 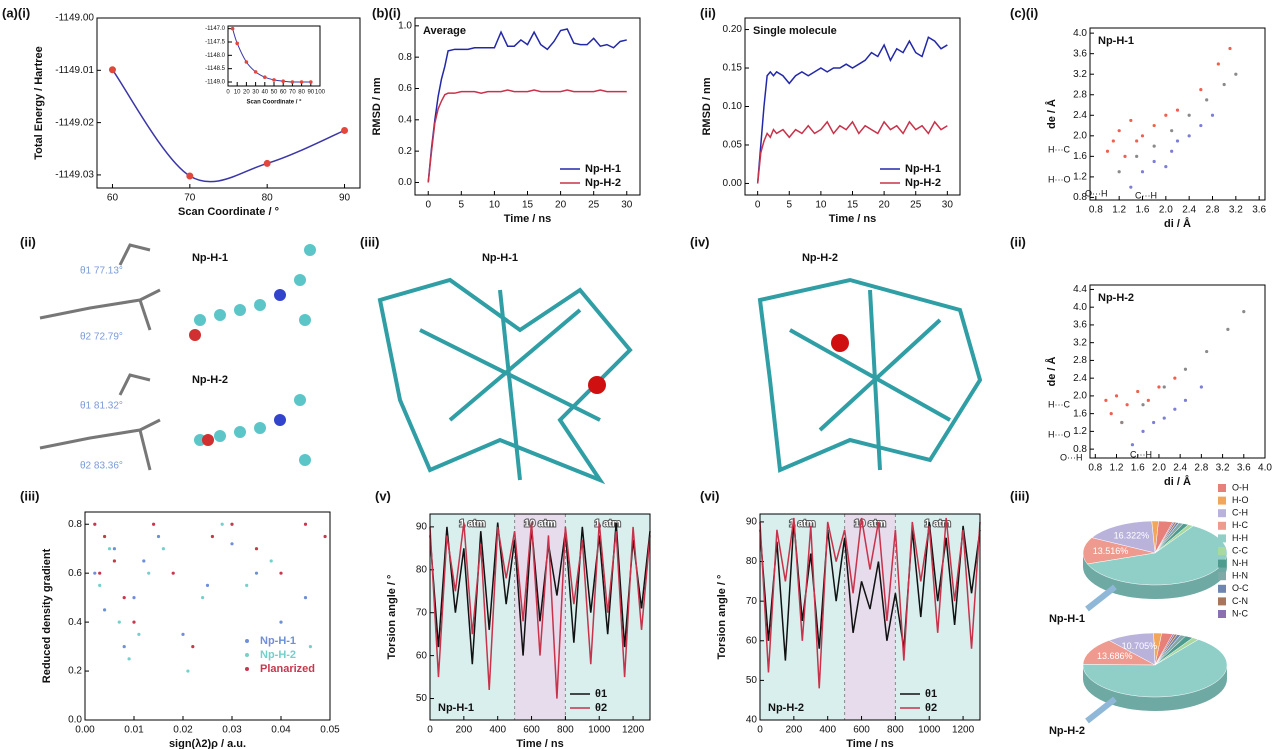 What do you see at coordinates (497, 730) in the screenshot?
I see `x-tick-label: 400` at bounding box center [497, 730].